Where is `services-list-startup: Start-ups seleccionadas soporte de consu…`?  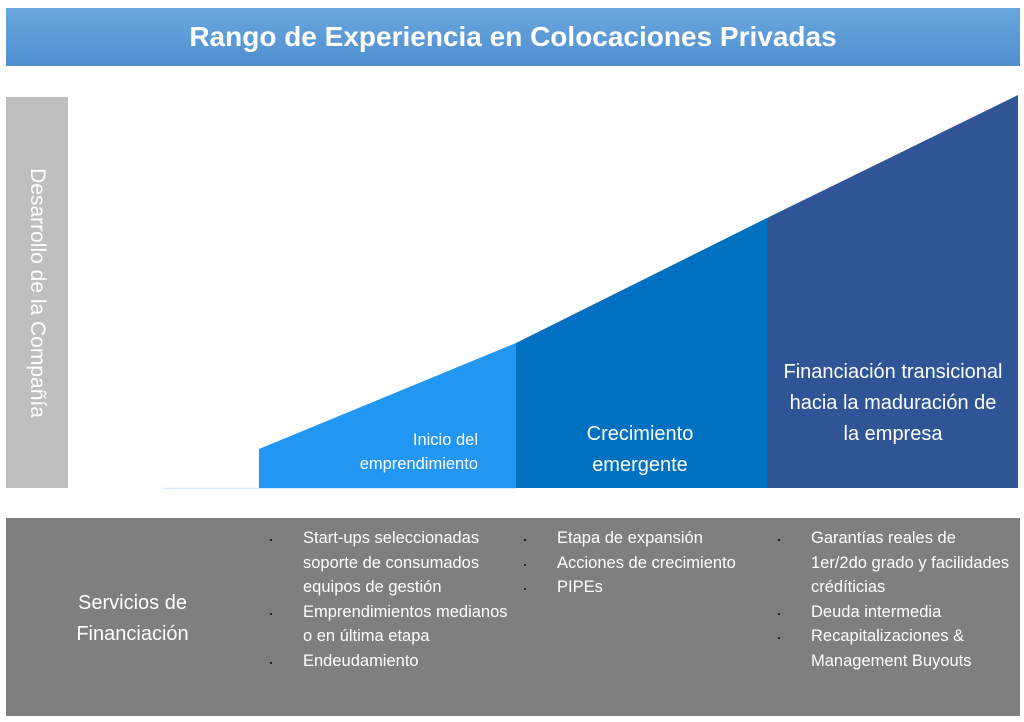
services-list-startup: Start-ups seleccionadas soporte de consu… is located at coordinates (391, 600).